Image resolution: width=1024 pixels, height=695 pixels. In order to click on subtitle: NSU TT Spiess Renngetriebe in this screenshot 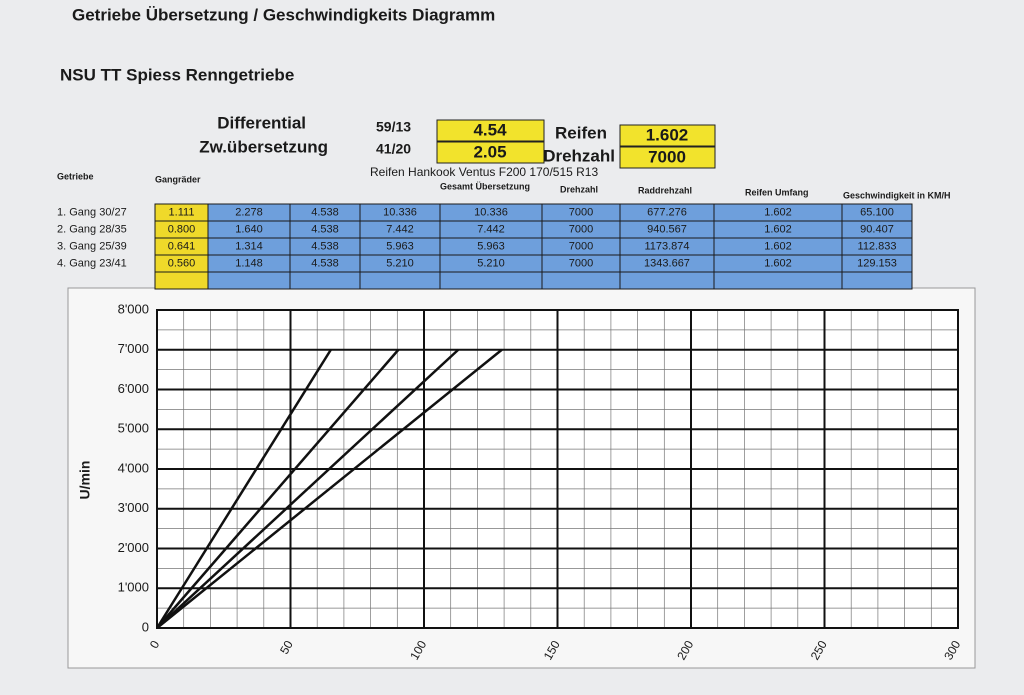, I will do `click(177, 74)`.